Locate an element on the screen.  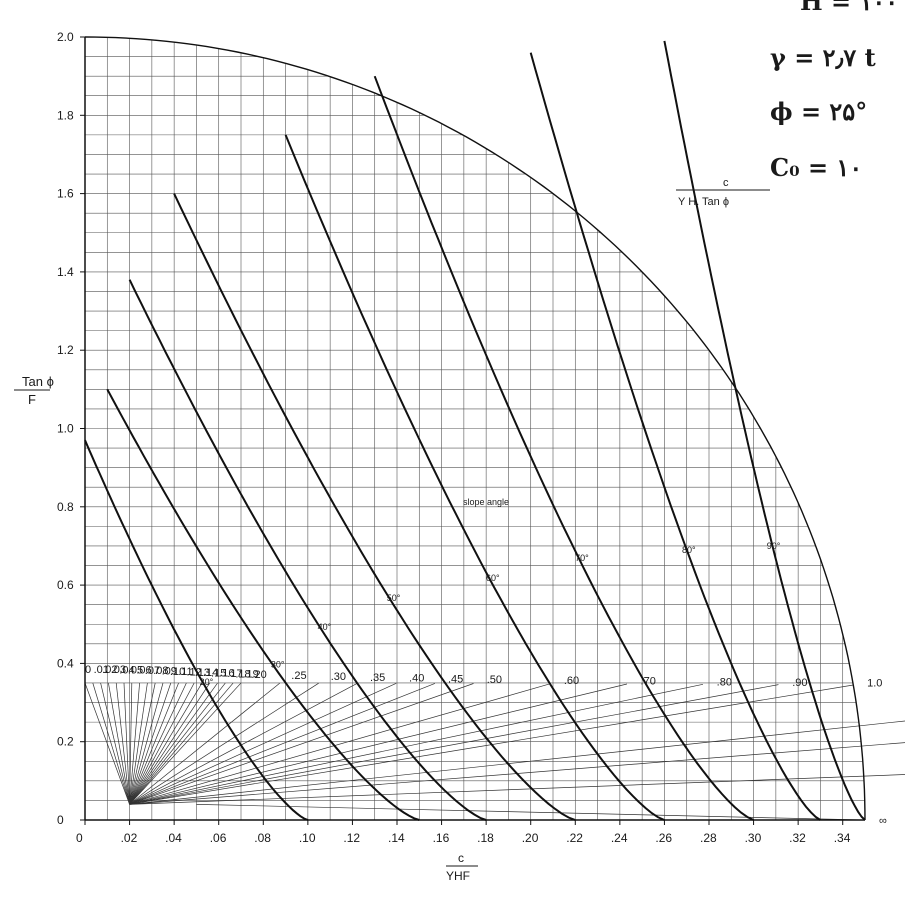
slope-curve-label: 90° is located at coordinates (774, 546).